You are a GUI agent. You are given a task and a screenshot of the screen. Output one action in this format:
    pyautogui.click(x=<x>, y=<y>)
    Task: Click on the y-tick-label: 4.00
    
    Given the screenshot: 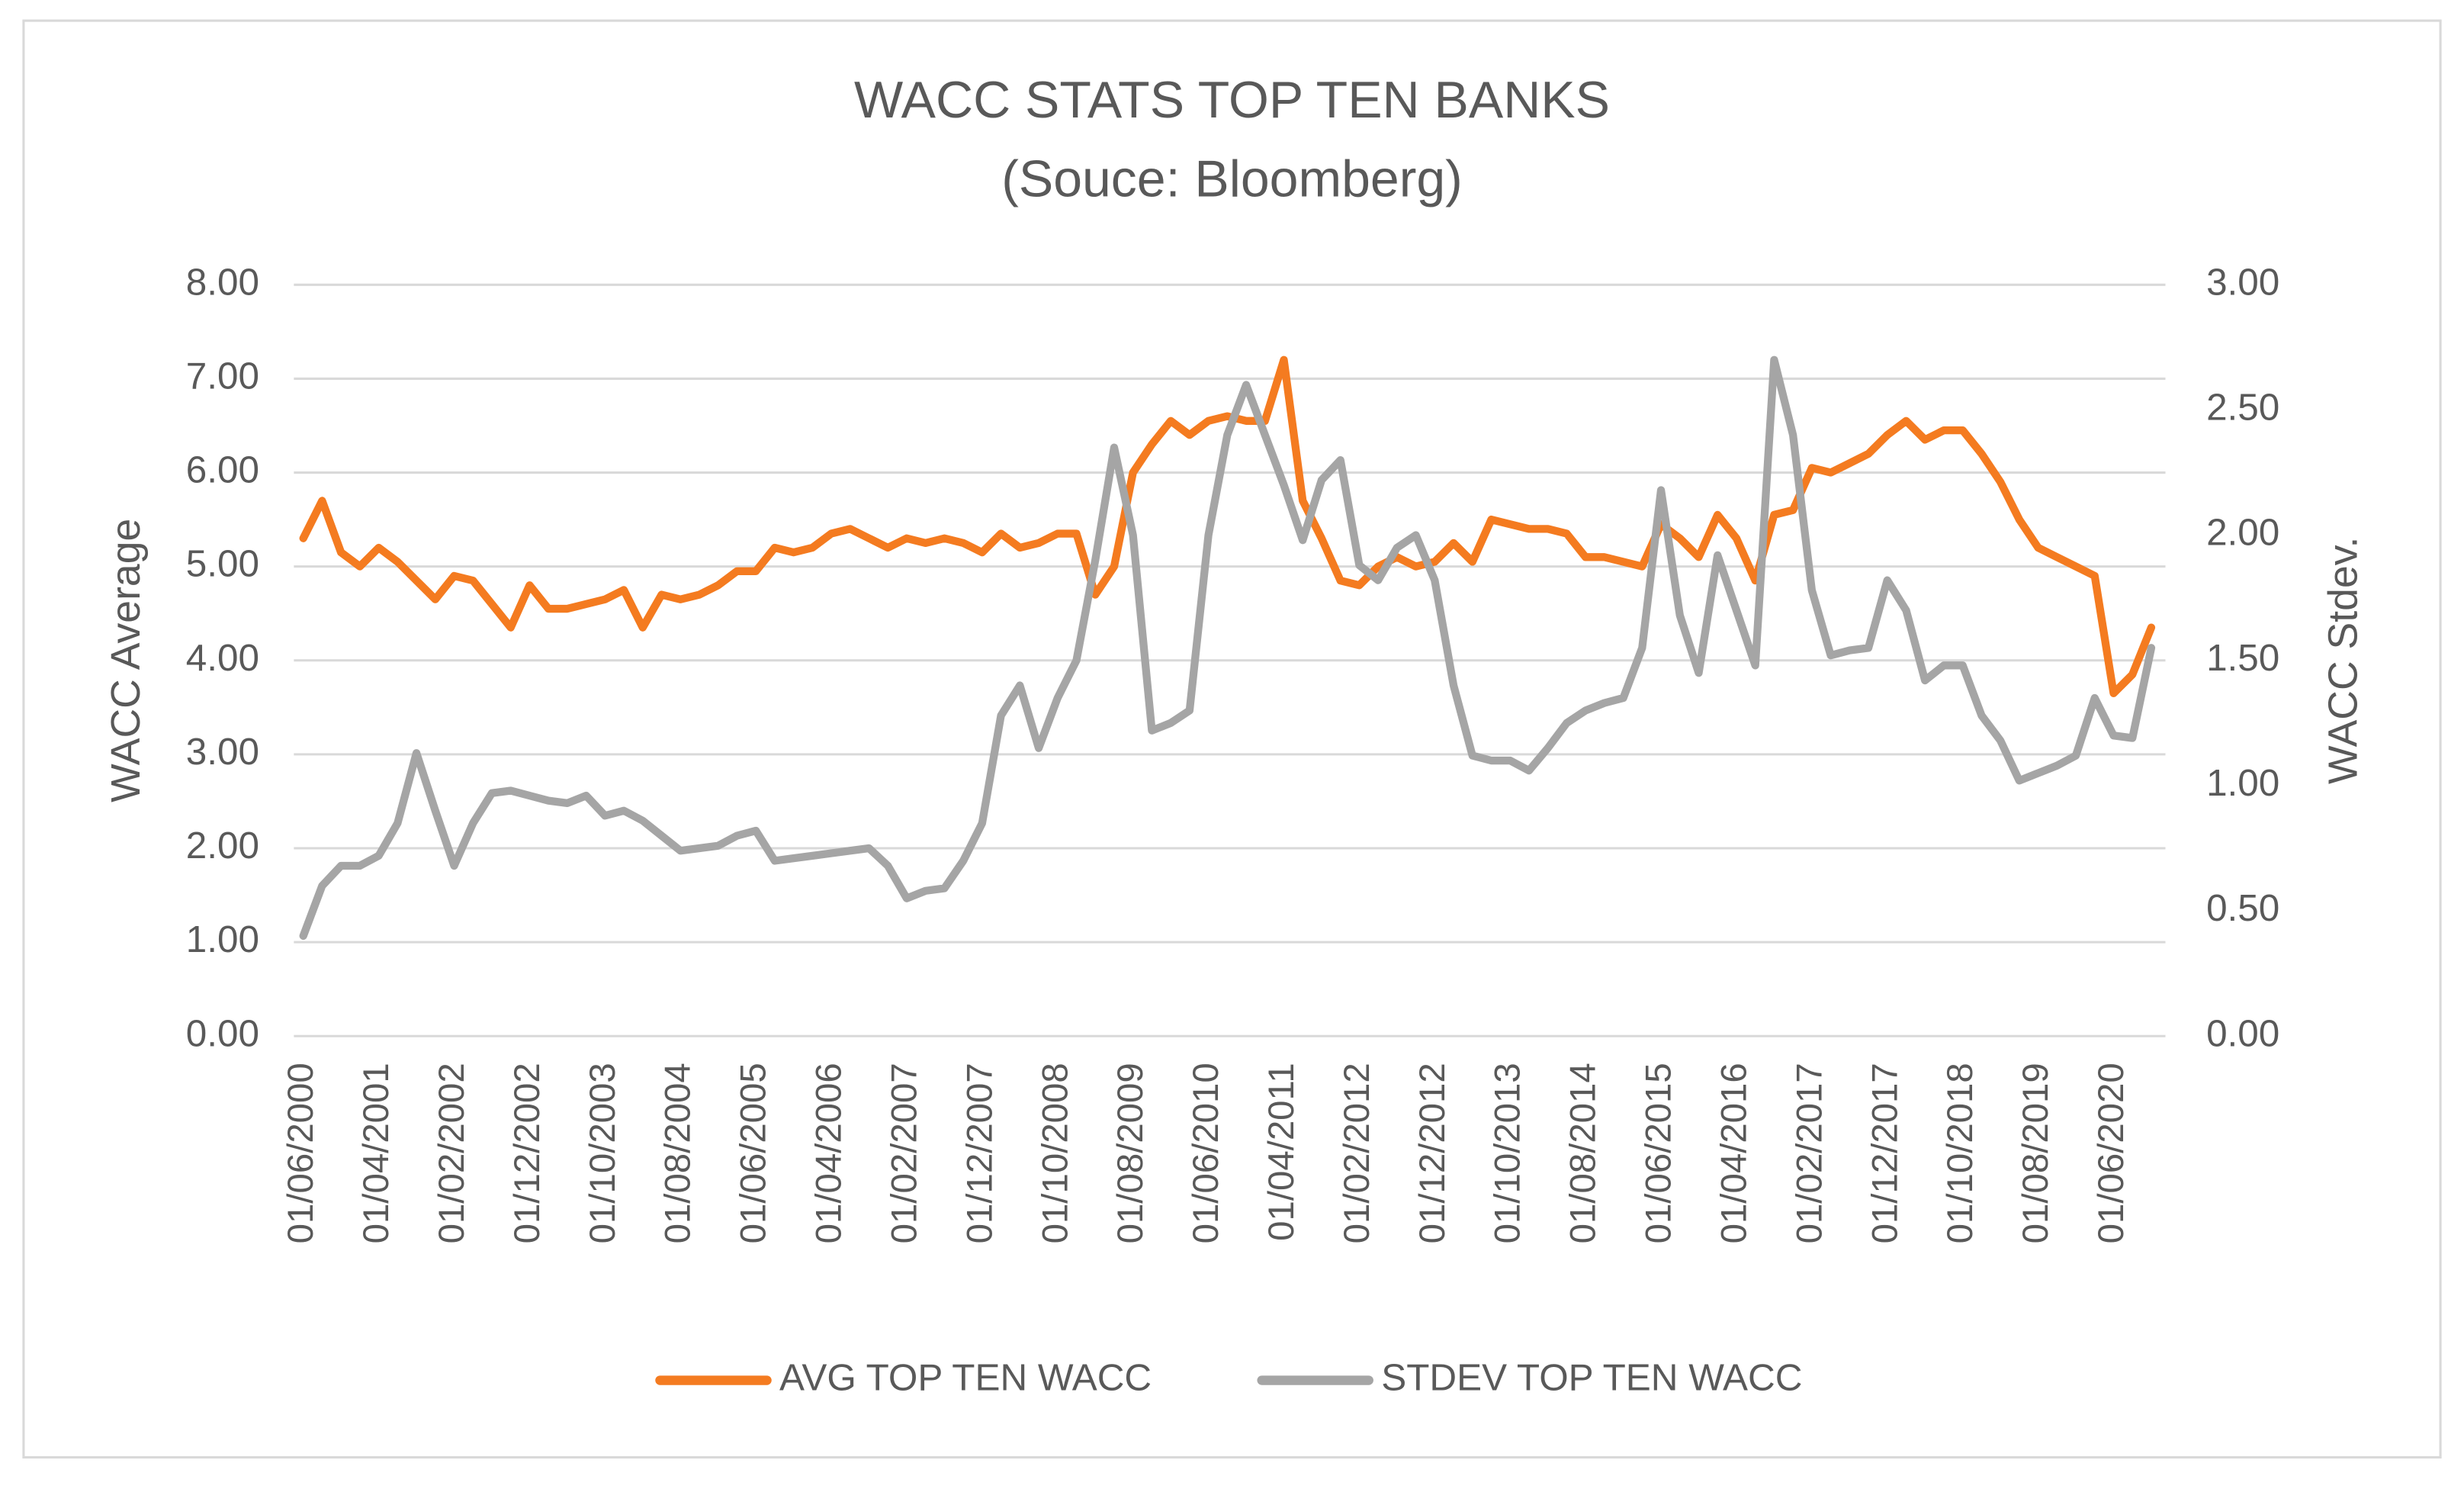 What is the action you would take?
    pyautogui.click(x=222, y=658)
    